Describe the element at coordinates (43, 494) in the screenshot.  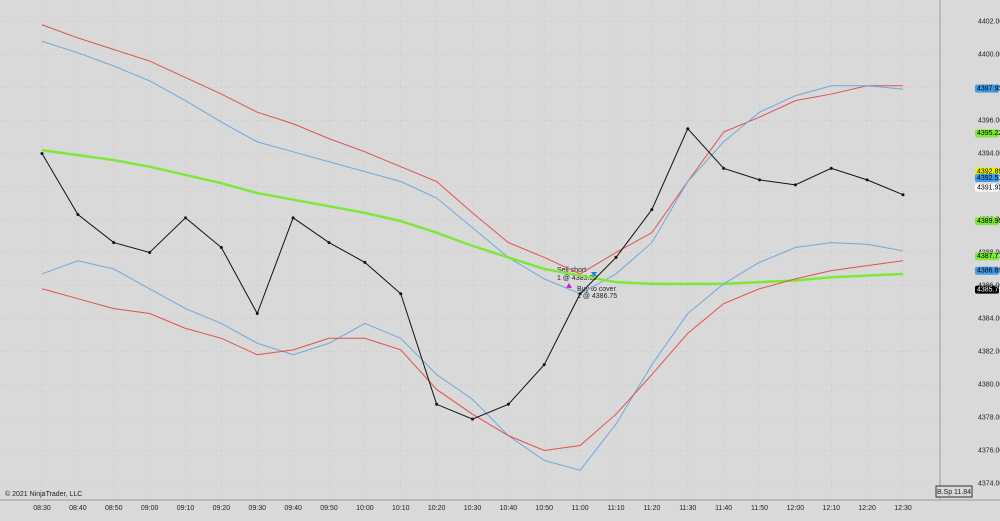
I see `copyright: © 2021 NinjaTrader, LLC` at that location.